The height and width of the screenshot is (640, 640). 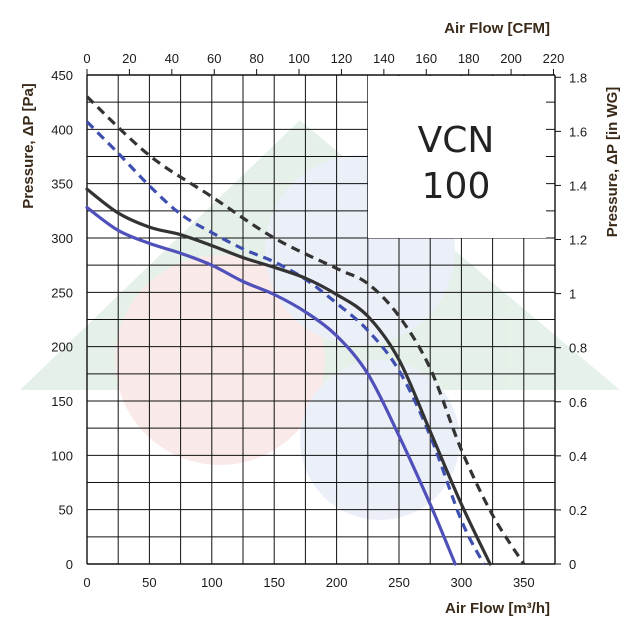 I want to click on y-tick-label-left: 200, so click(x=62, y=347).